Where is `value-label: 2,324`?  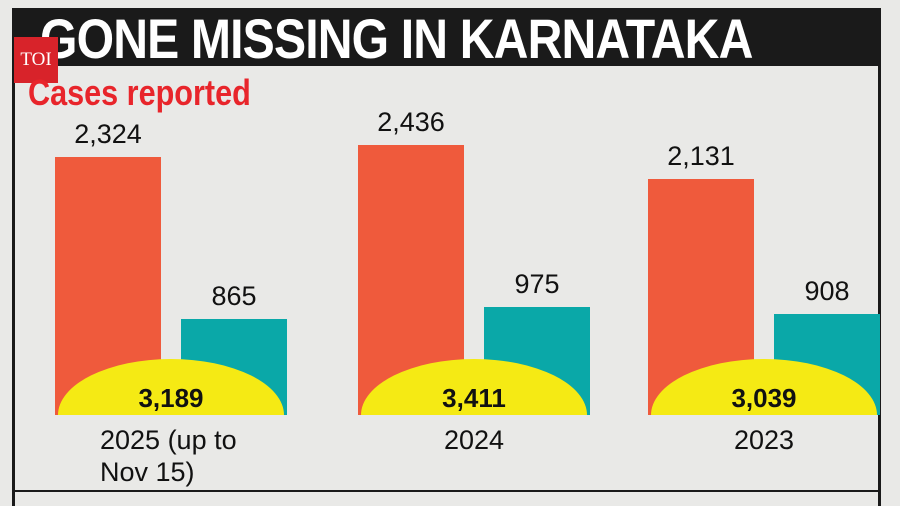 value-label: 2,324 is located at coordinates (108, 134).